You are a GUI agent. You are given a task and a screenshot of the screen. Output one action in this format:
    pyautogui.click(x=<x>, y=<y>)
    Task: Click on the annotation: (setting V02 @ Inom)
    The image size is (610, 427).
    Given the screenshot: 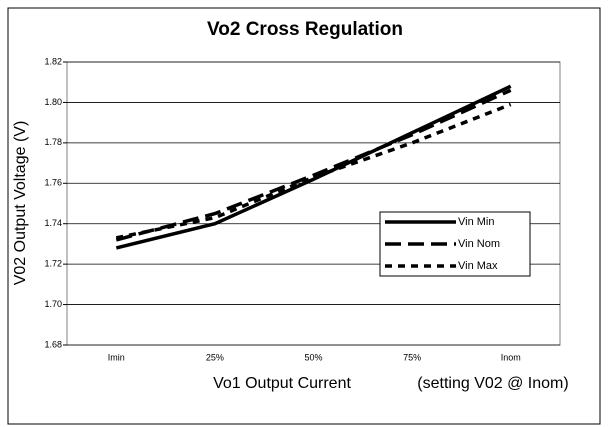 What is the action you would take?
    pyautogui.click(x=492, y=383)
    